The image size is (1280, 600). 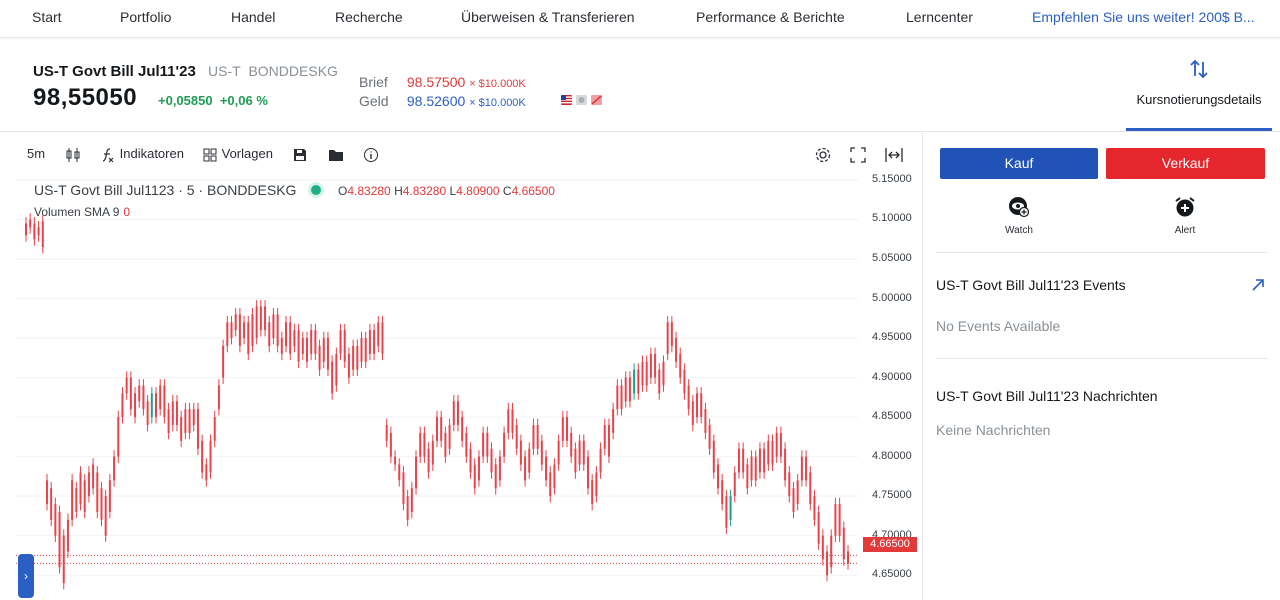 I want to click on fullscreen-icon, so click(x=858, y=154).